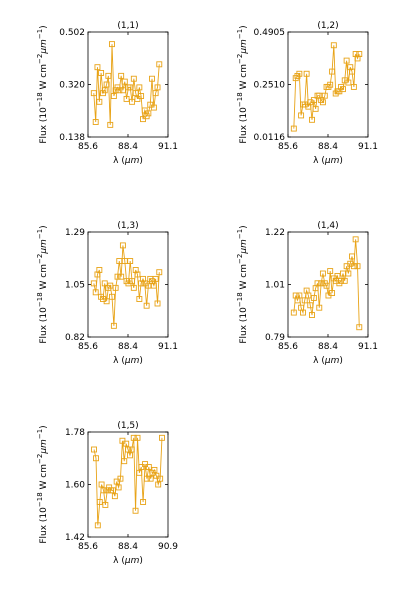  What do you see at coordinates (275, 286) in the screenshot?
I see `y-tick-label: 1.01` at bounding box center [275, 286].